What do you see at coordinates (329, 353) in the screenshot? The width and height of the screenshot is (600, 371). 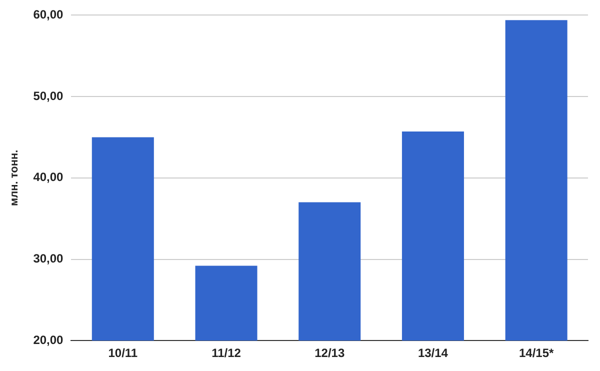 I see `x-tick-label: 12/13` at bounding box center [329, 353].